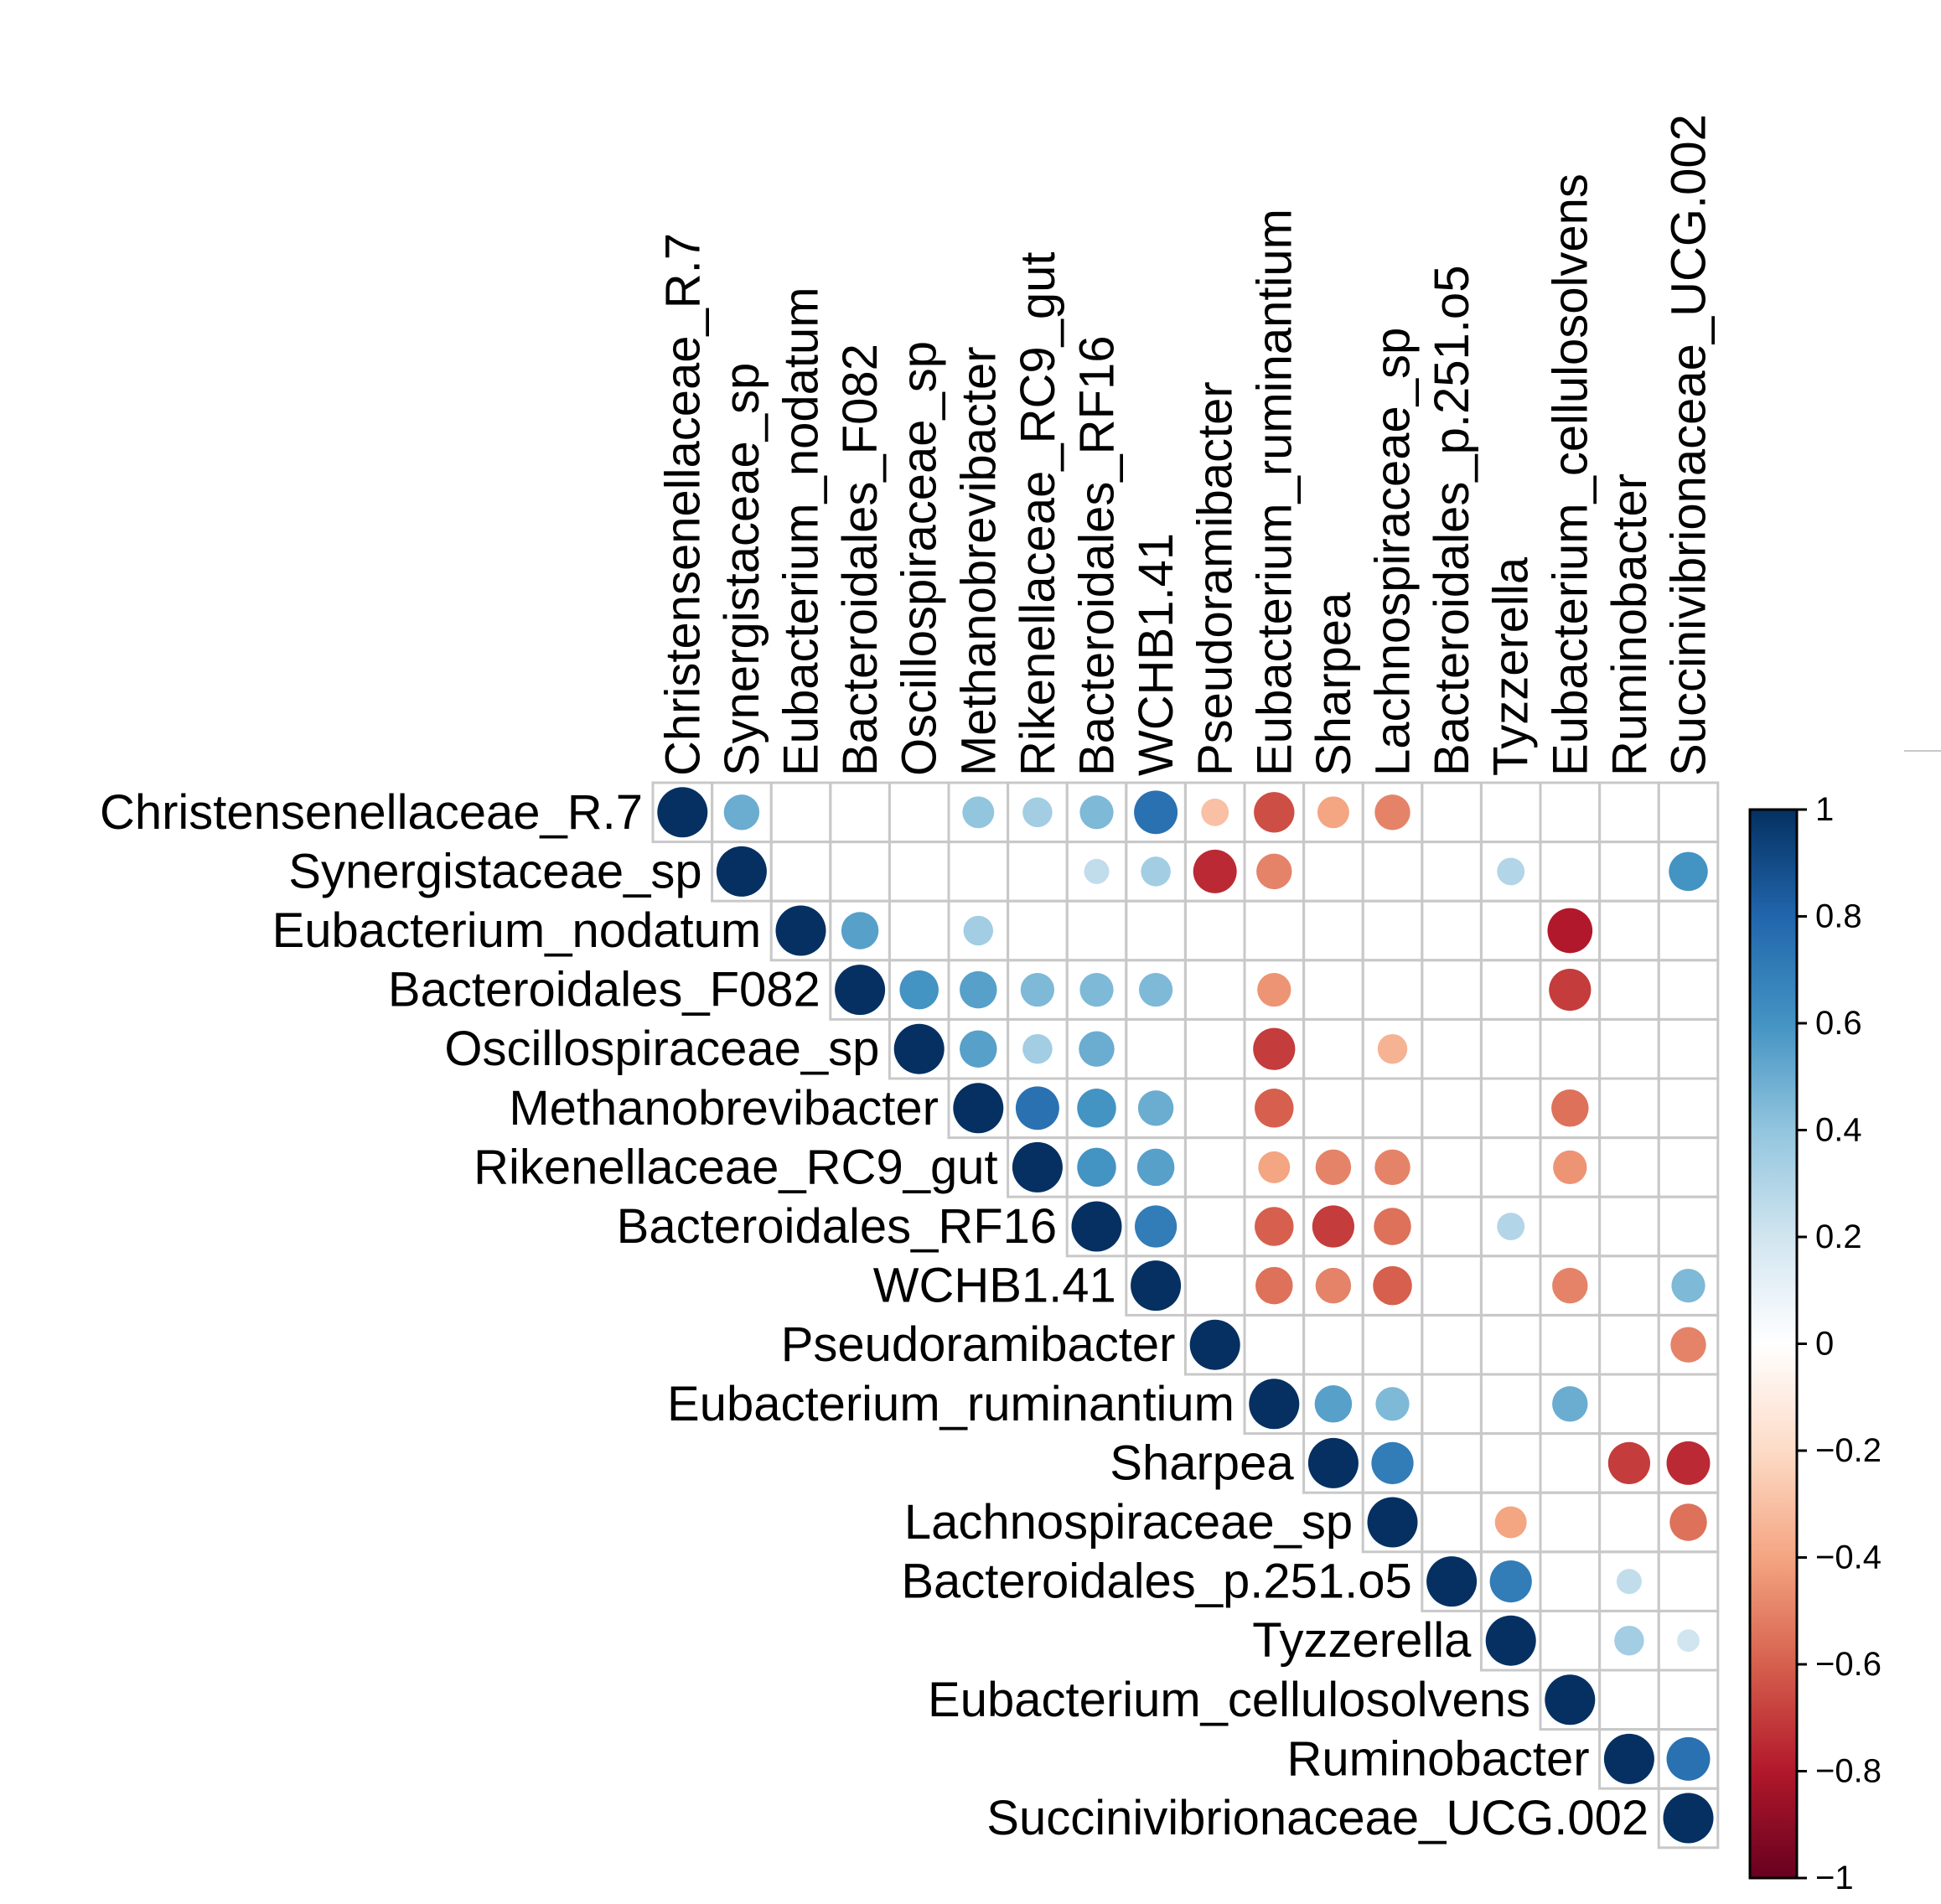  What do you see at coordinates (1274, 492) in the screenshot?
I see `column-label: Eubacterium_ruminantium` at bounding box center [1274, 492].